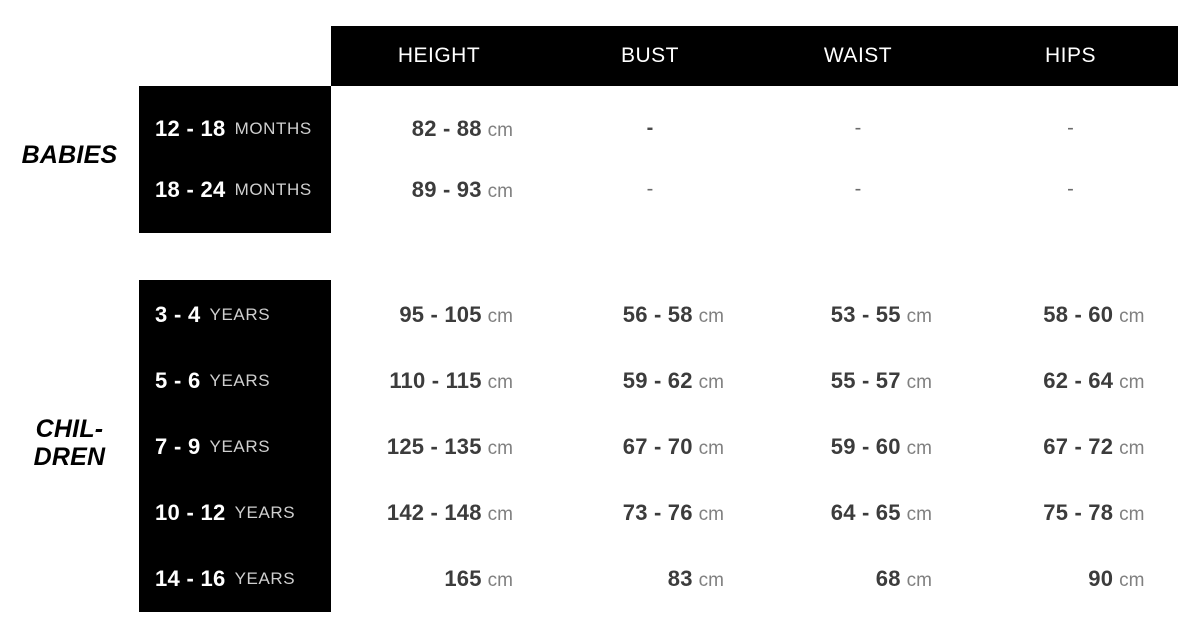  Describe the element at coordinates (888, 578) in the screenshot. I see `value-waist-68: 68` at that location.